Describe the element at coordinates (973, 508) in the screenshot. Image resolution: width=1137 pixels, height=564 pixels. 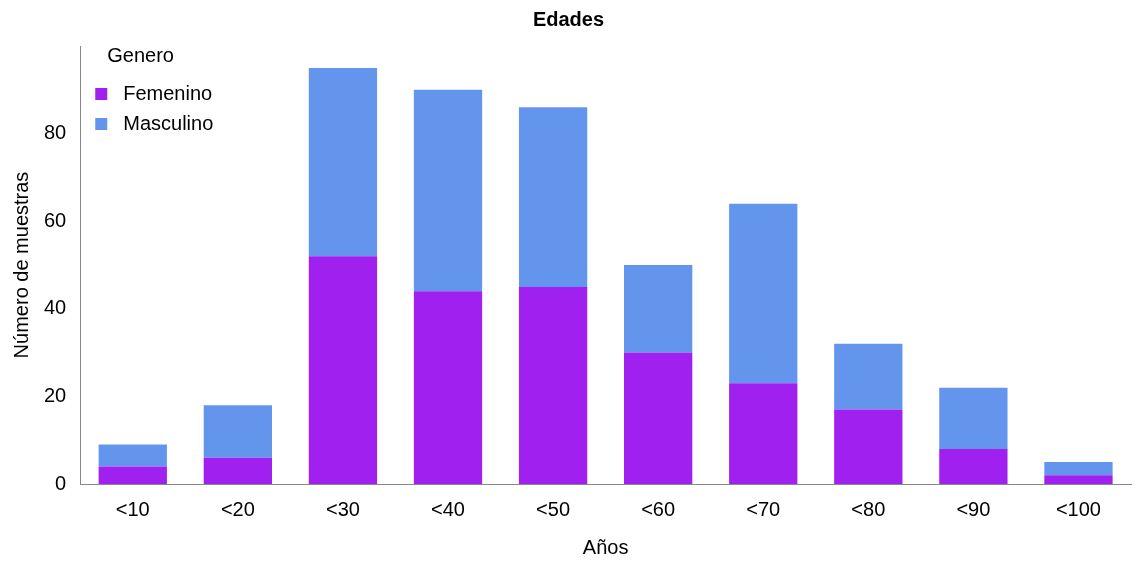
I see `x-tick-label: <90` at that location.